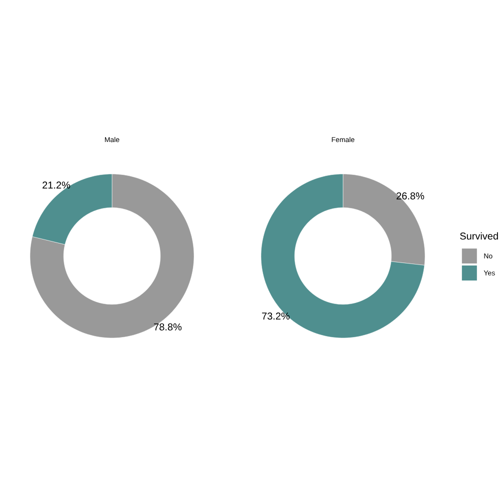 The image size is (504, 504). I want to click on data-label: 21.2%, so click(56, 185).